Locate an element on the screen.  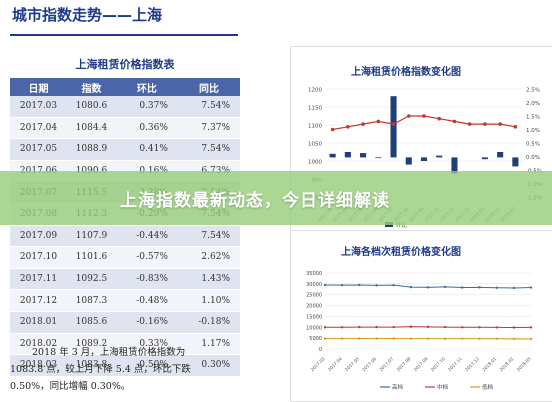
y-tick-label-right: 0.0% is located at coordinates (533, 158).